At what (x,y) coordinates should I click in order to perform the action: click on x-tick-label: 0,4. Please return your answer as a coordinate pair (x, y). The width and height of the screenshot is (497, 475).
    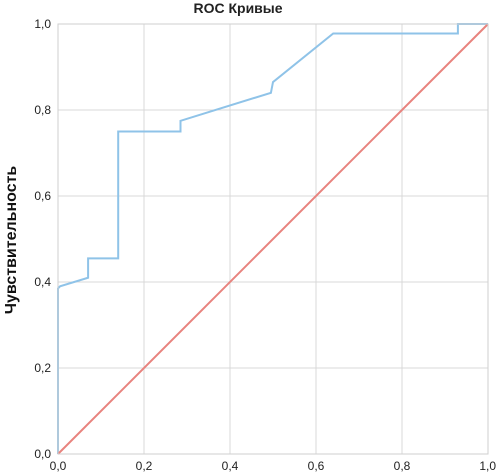
    Looking at the image, I should click on (230, 466).